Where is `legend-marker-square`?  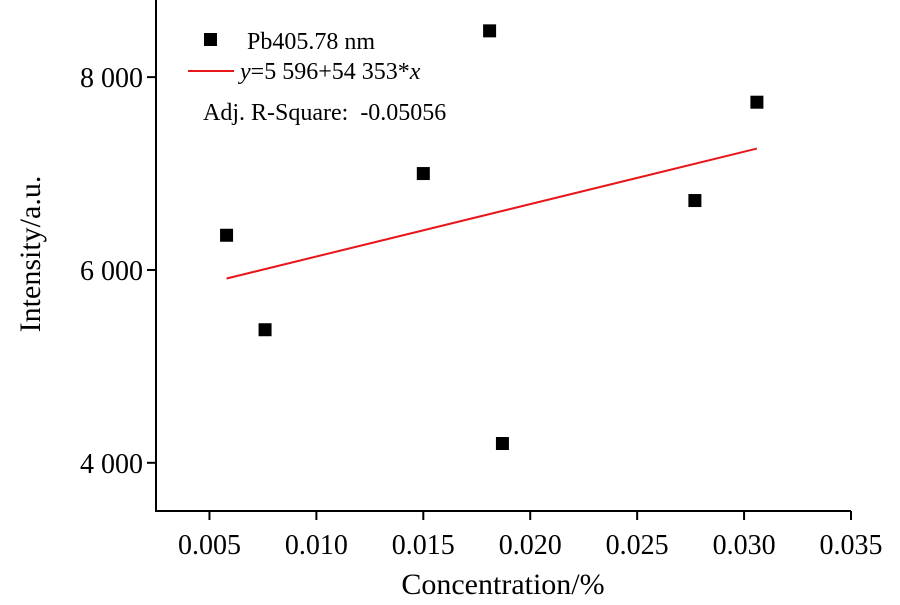 legend-marker-square is located at coordinates (210, 39).